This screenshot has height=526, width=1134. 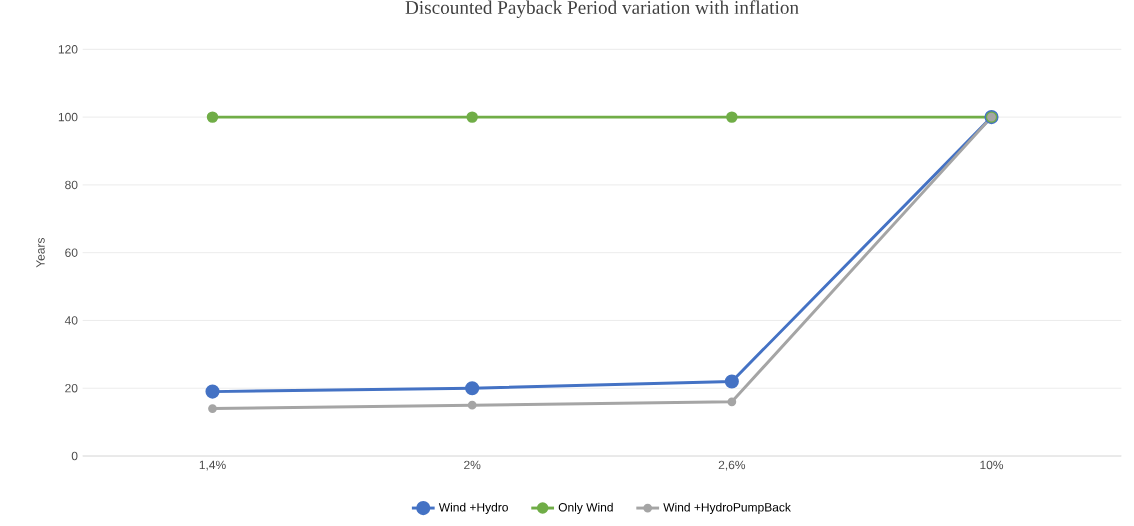 What do you see at coordinates (212, 465) in the screenshot?
I see `x-tick-label: 1,4%` at bounding box center [212, 465].